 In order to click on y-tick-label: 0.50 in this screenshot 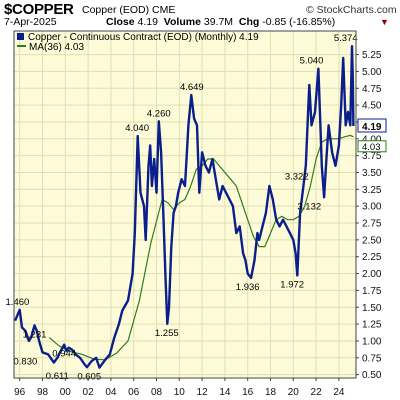, I will do `click(372, 375)`.